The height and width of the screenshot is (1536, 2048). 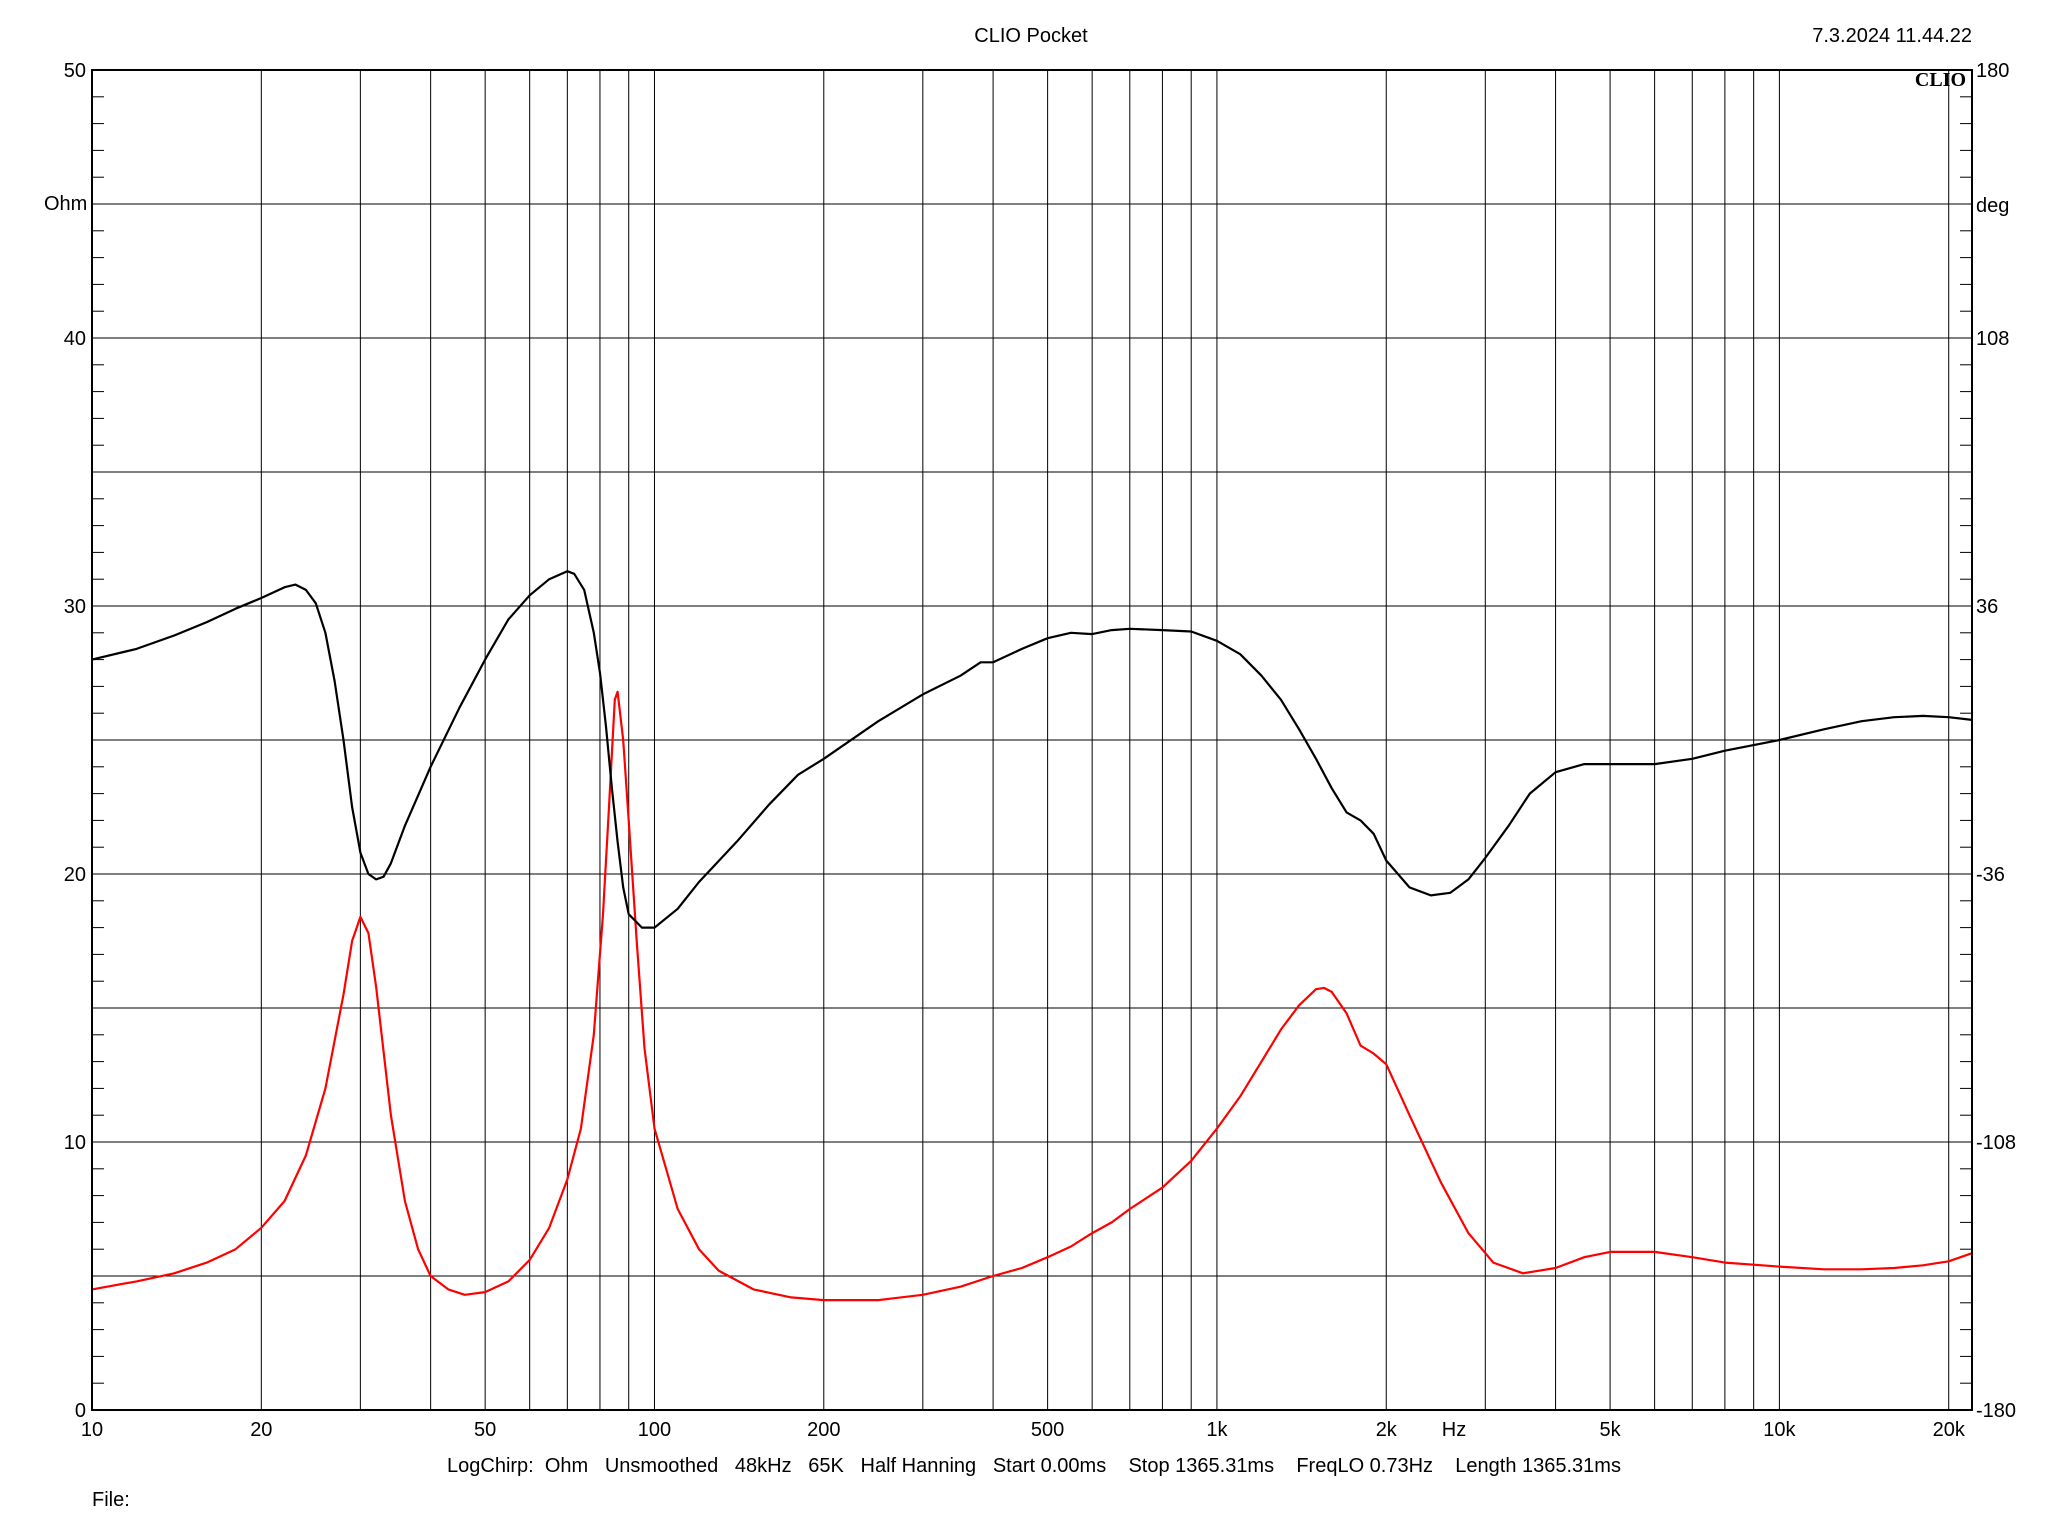 I want to click on x-tick-label: 100, so click(x=654, y=1430).